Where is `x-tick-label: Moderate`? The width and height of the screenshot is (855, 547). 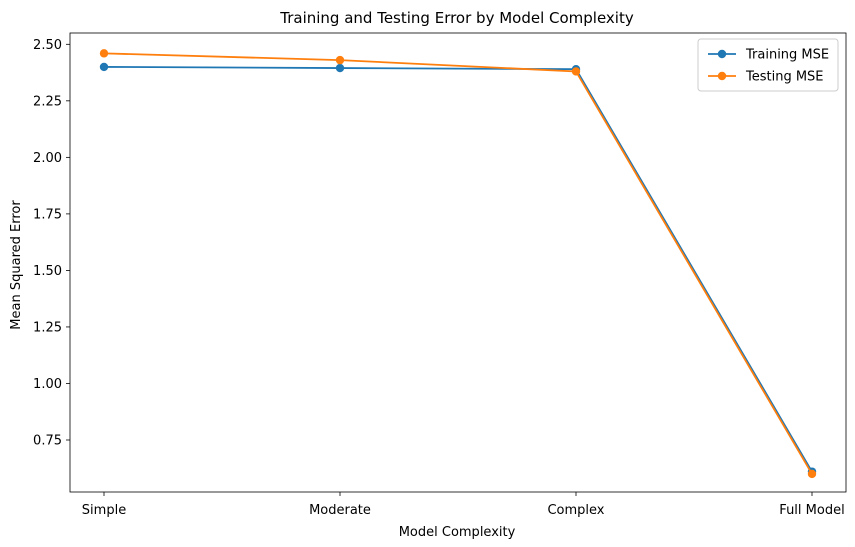 x-tick-label: Moderate is located at coordinates (340, 510).